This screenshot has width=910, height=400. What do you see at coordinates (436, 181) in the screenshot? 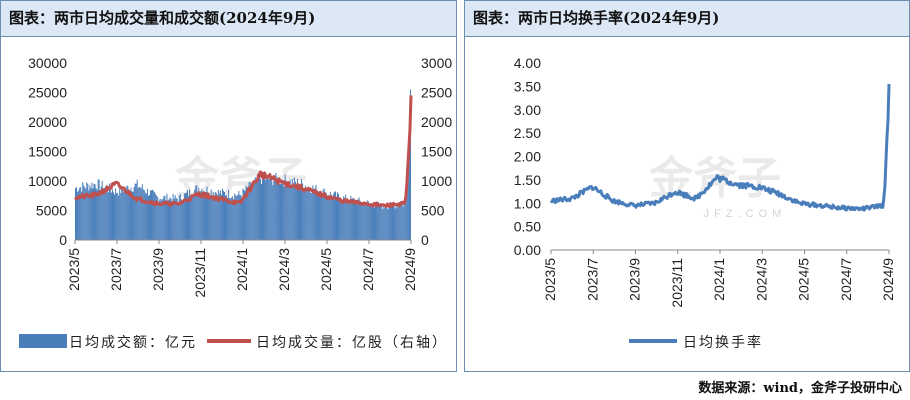
I see `y-right-tick-label: 1000` at bounding box center [436, 181].